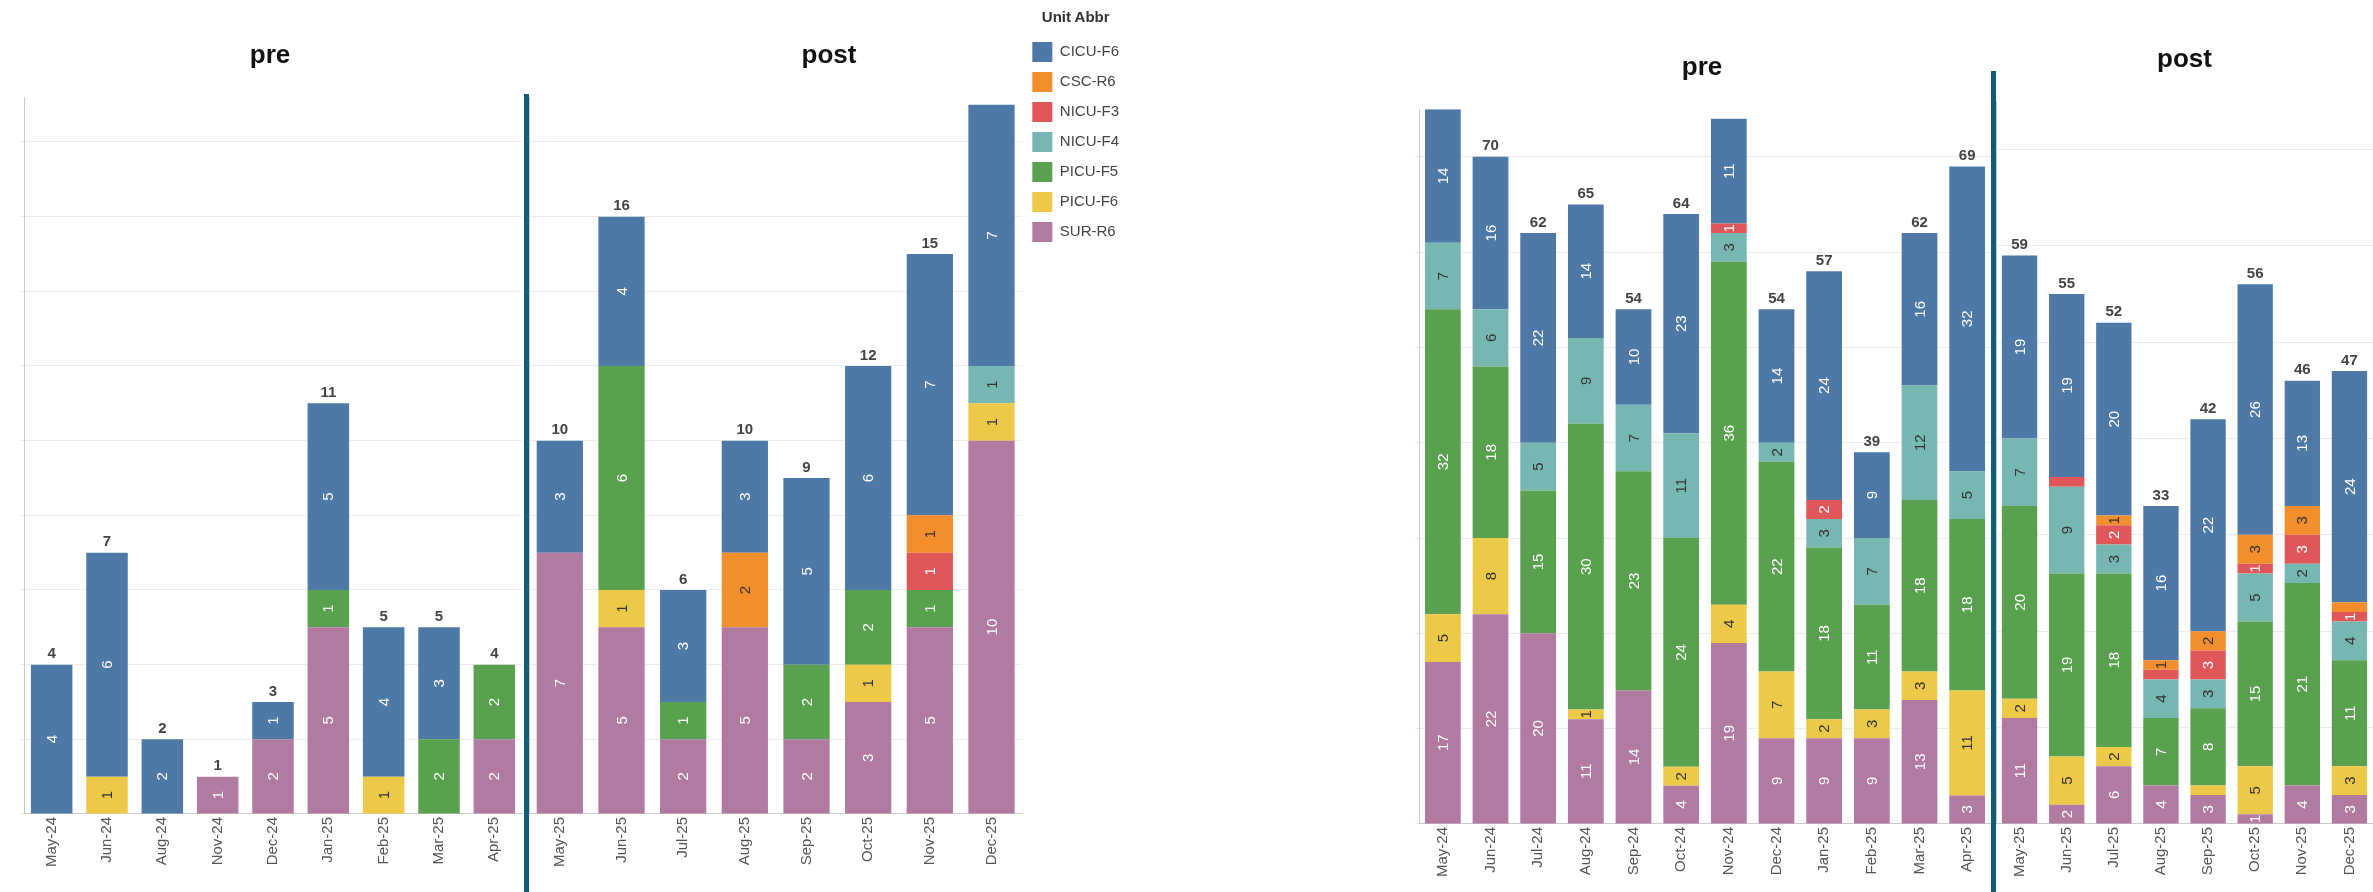  I want to click on legend-label: CSC-R6, so click(1087, 81).